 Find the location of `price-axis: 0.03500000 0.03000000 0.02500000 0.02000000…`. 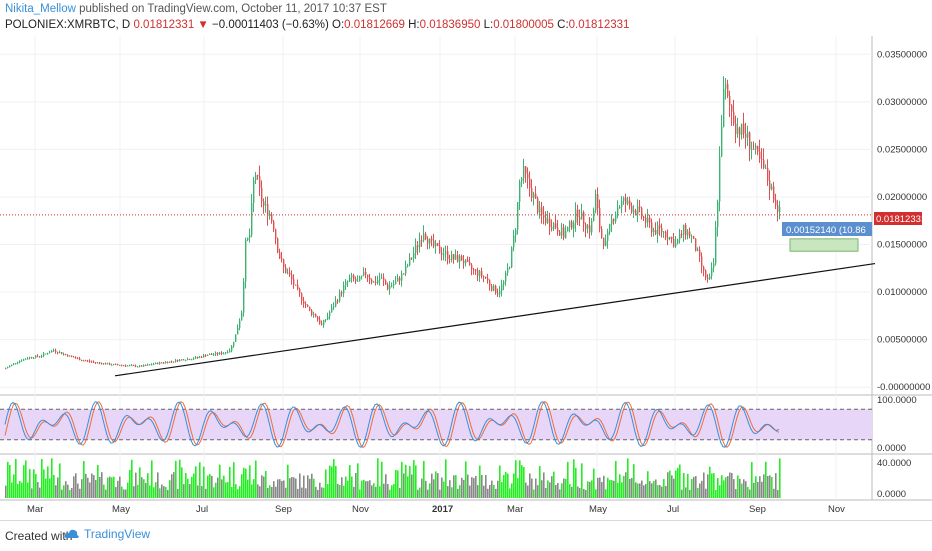

price-axis: 0.03500000 0.03000000 0.02500000 0.02000000… is located at coordinates (903, 221).